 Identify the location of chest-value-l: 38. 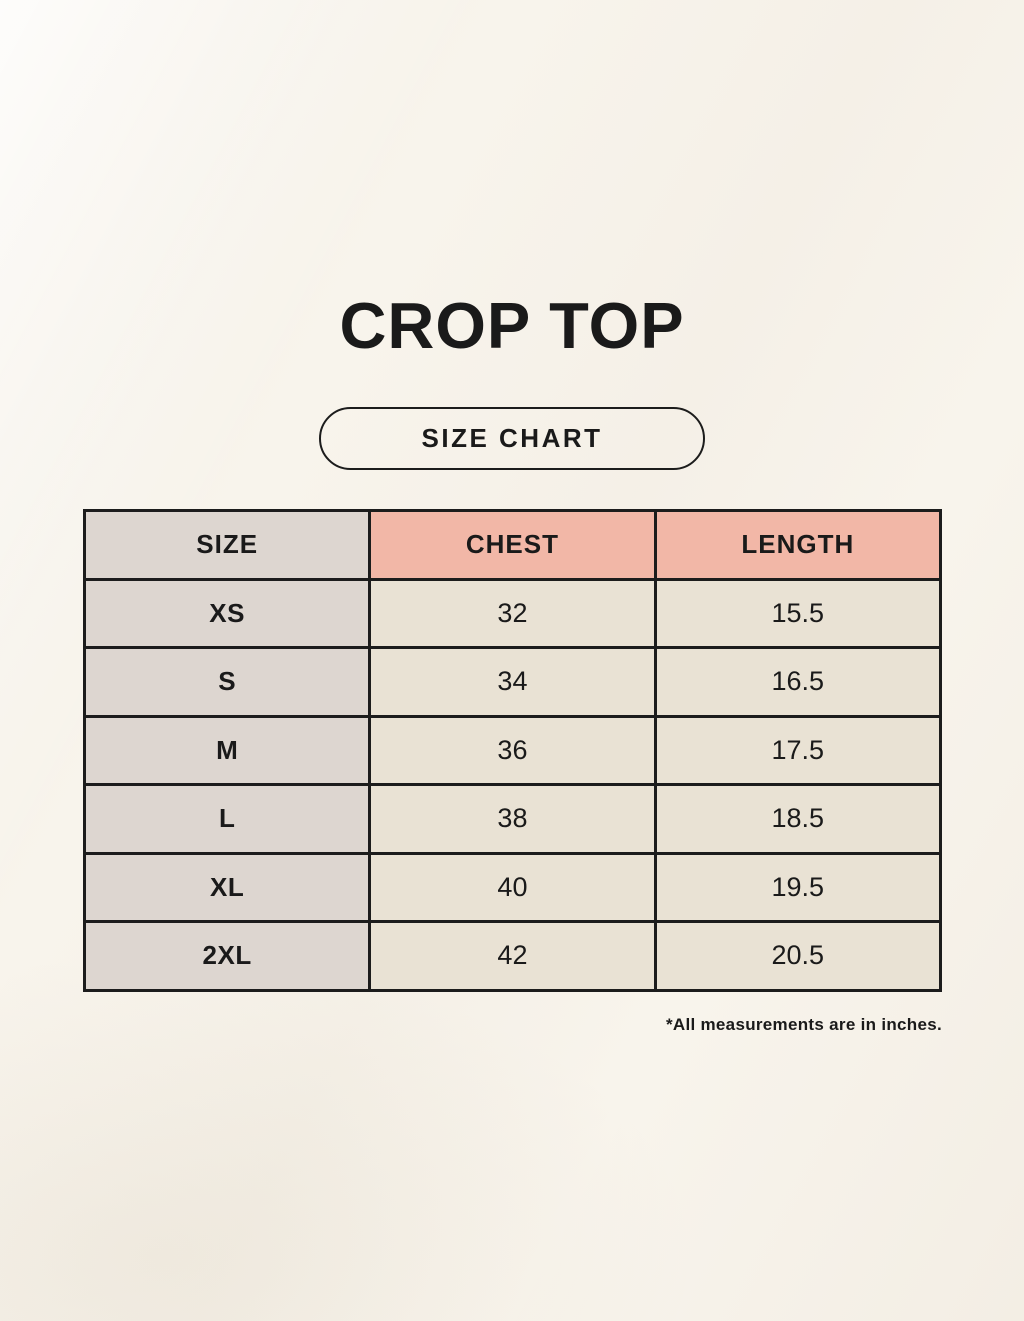
(512, 819).